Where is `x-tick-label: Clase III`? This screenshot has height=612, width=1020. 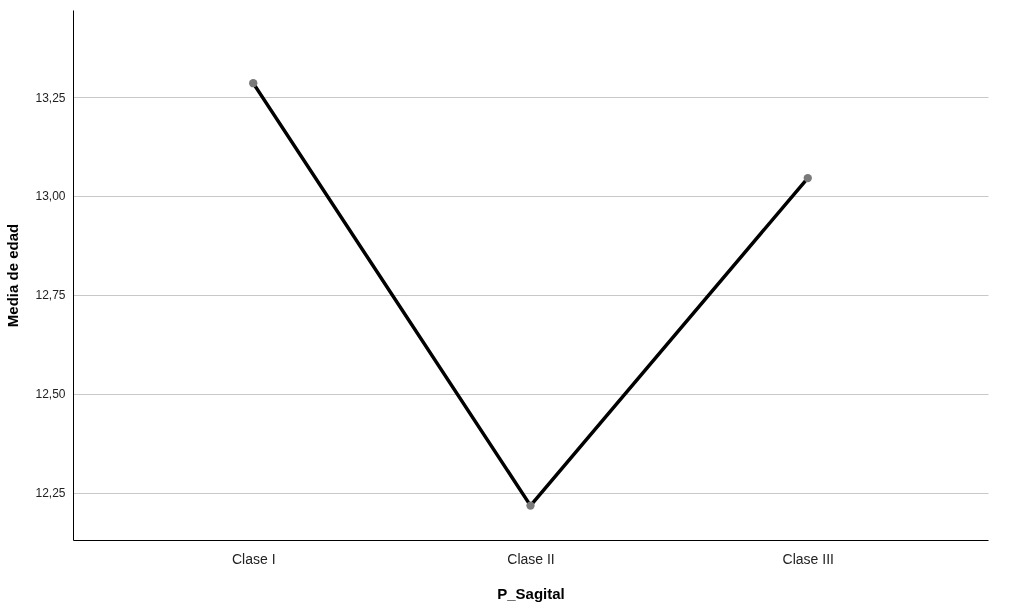
x-tick-label: Clase III is located at coordinates (808, 558).